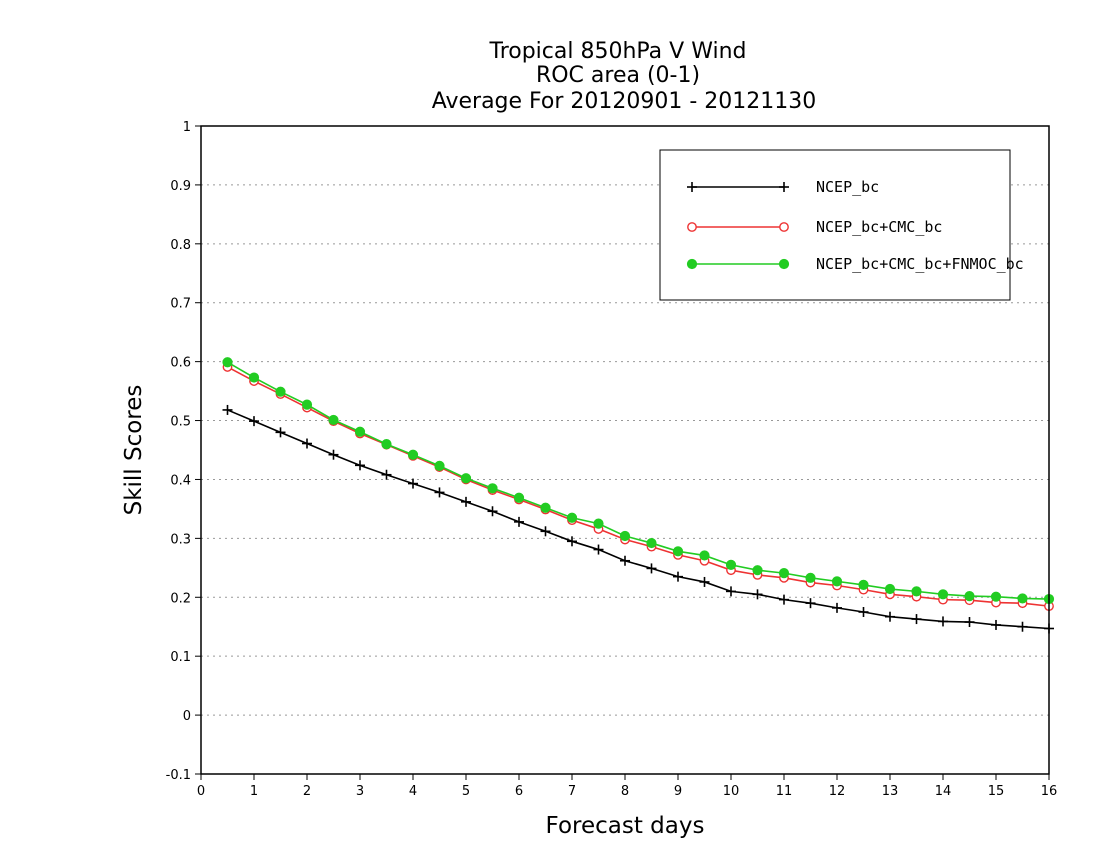  What do you see at coordinates (180, 245) in the screenshot?
I see `y-tick-label: 0.8` at bounding box center [180, 245].